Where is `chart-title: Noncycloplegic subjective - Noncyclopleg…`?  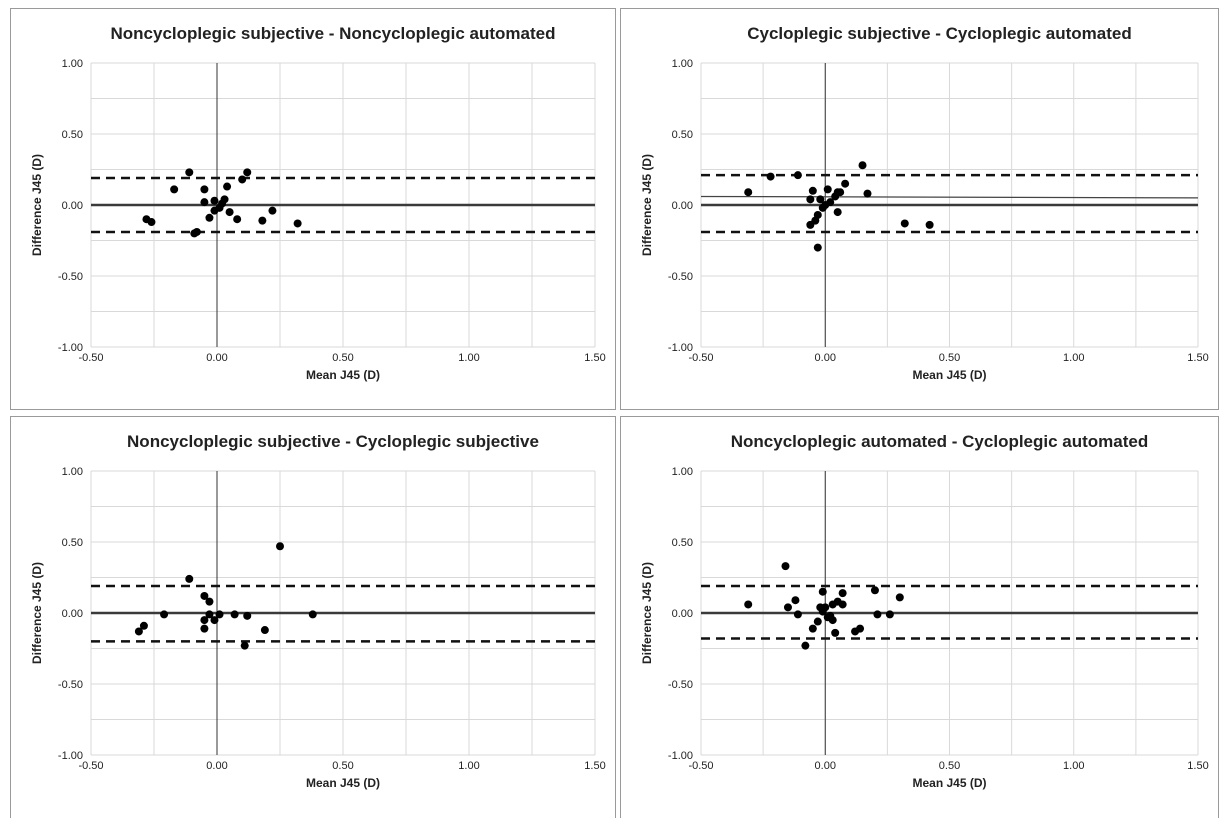 chart-title: Noncycloplegic subjective - Noncyclopleg… is located at coordinates (333, 33).